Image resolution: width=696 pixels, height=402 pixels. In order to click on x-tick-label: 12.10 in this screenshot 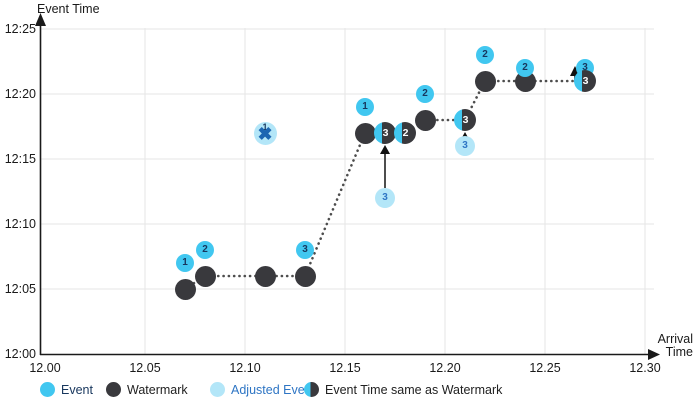, I will do `click(245, 368)`.